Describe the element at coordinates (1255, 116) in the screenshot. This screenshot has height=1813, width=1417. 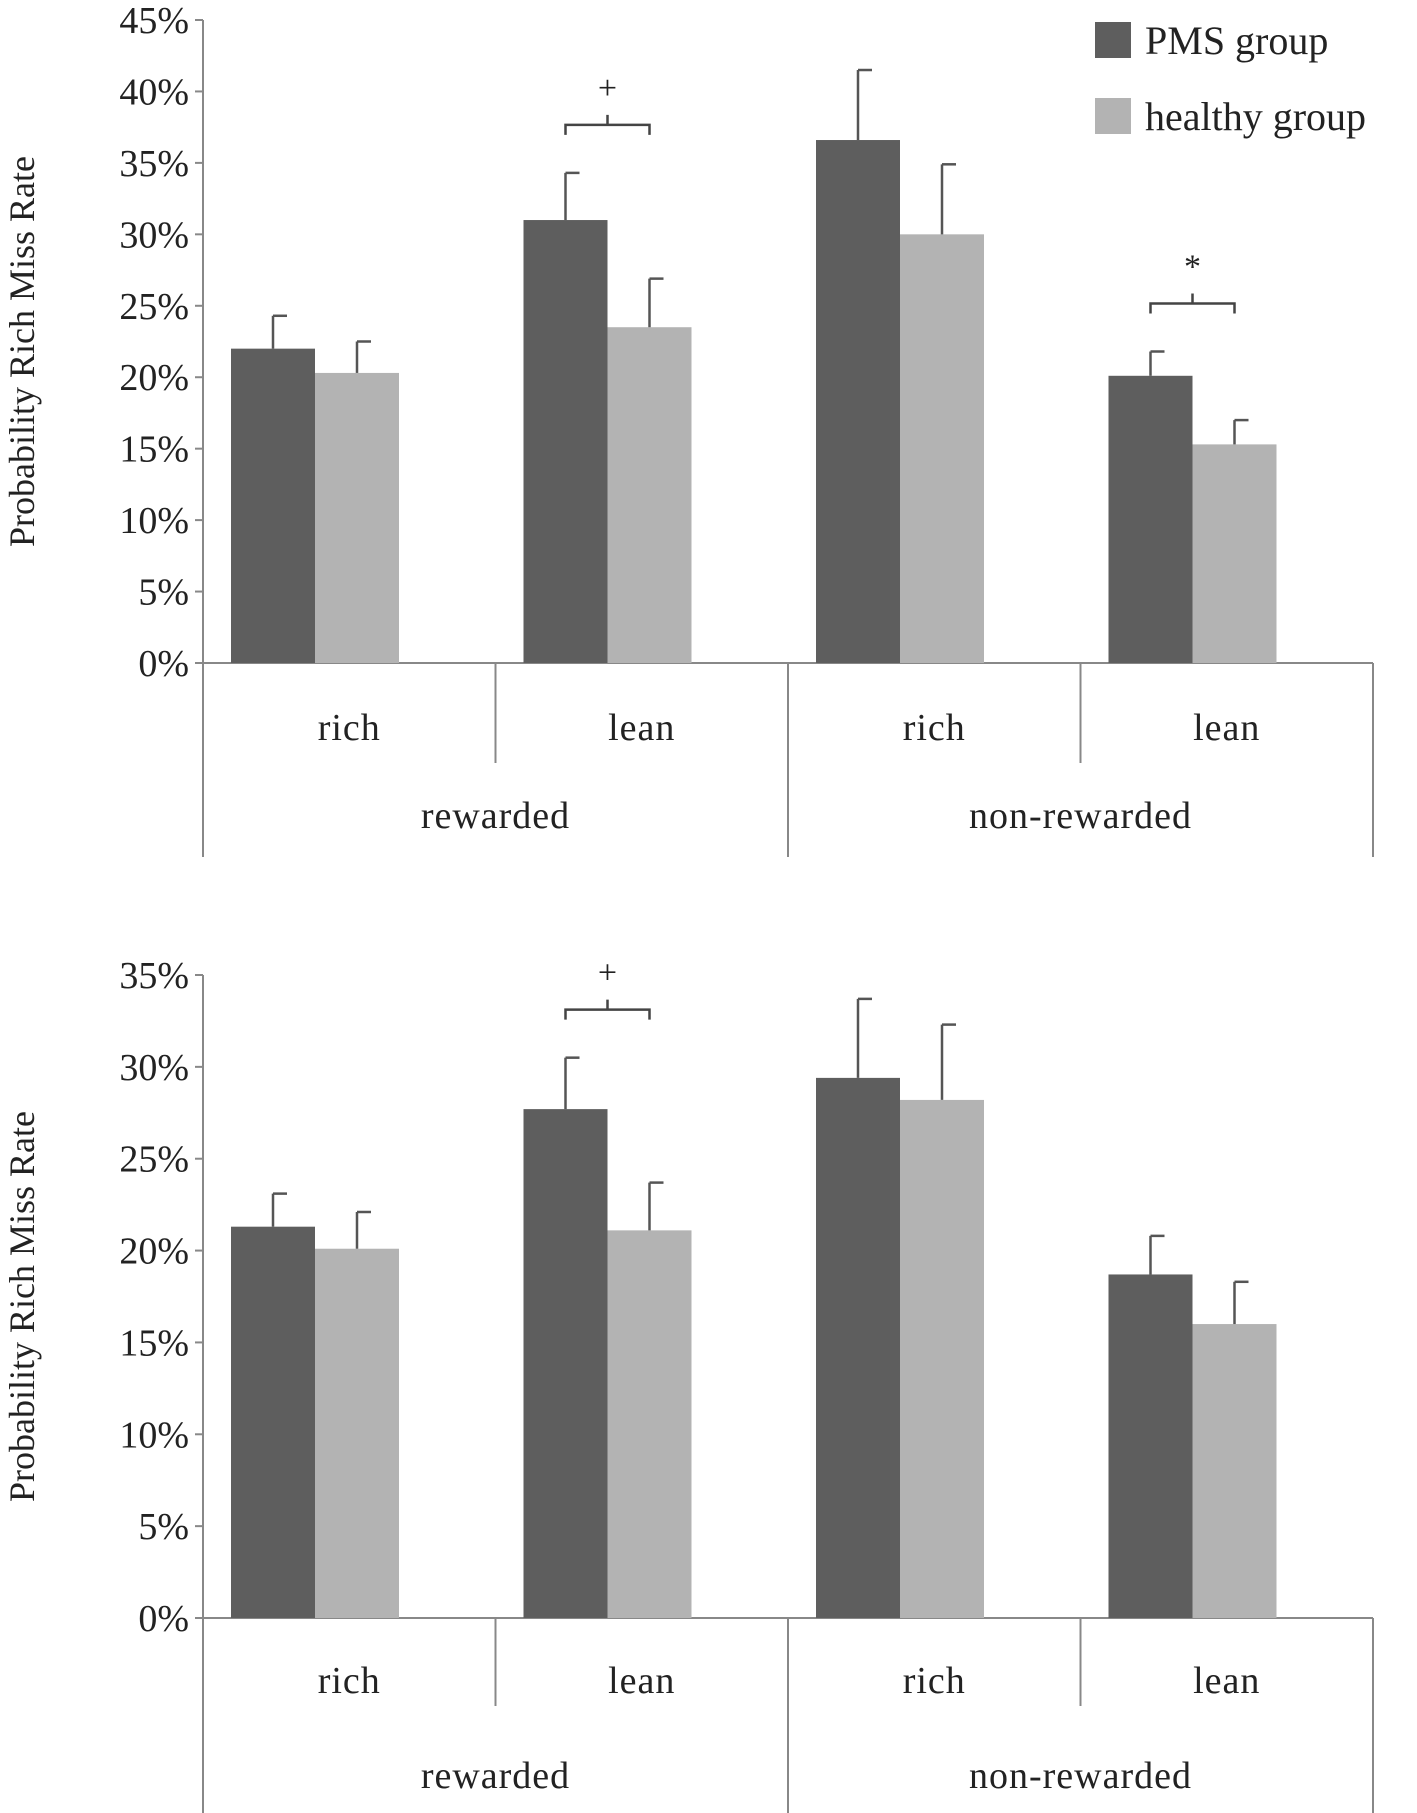
I see `legend-label: healthy group` at that location.